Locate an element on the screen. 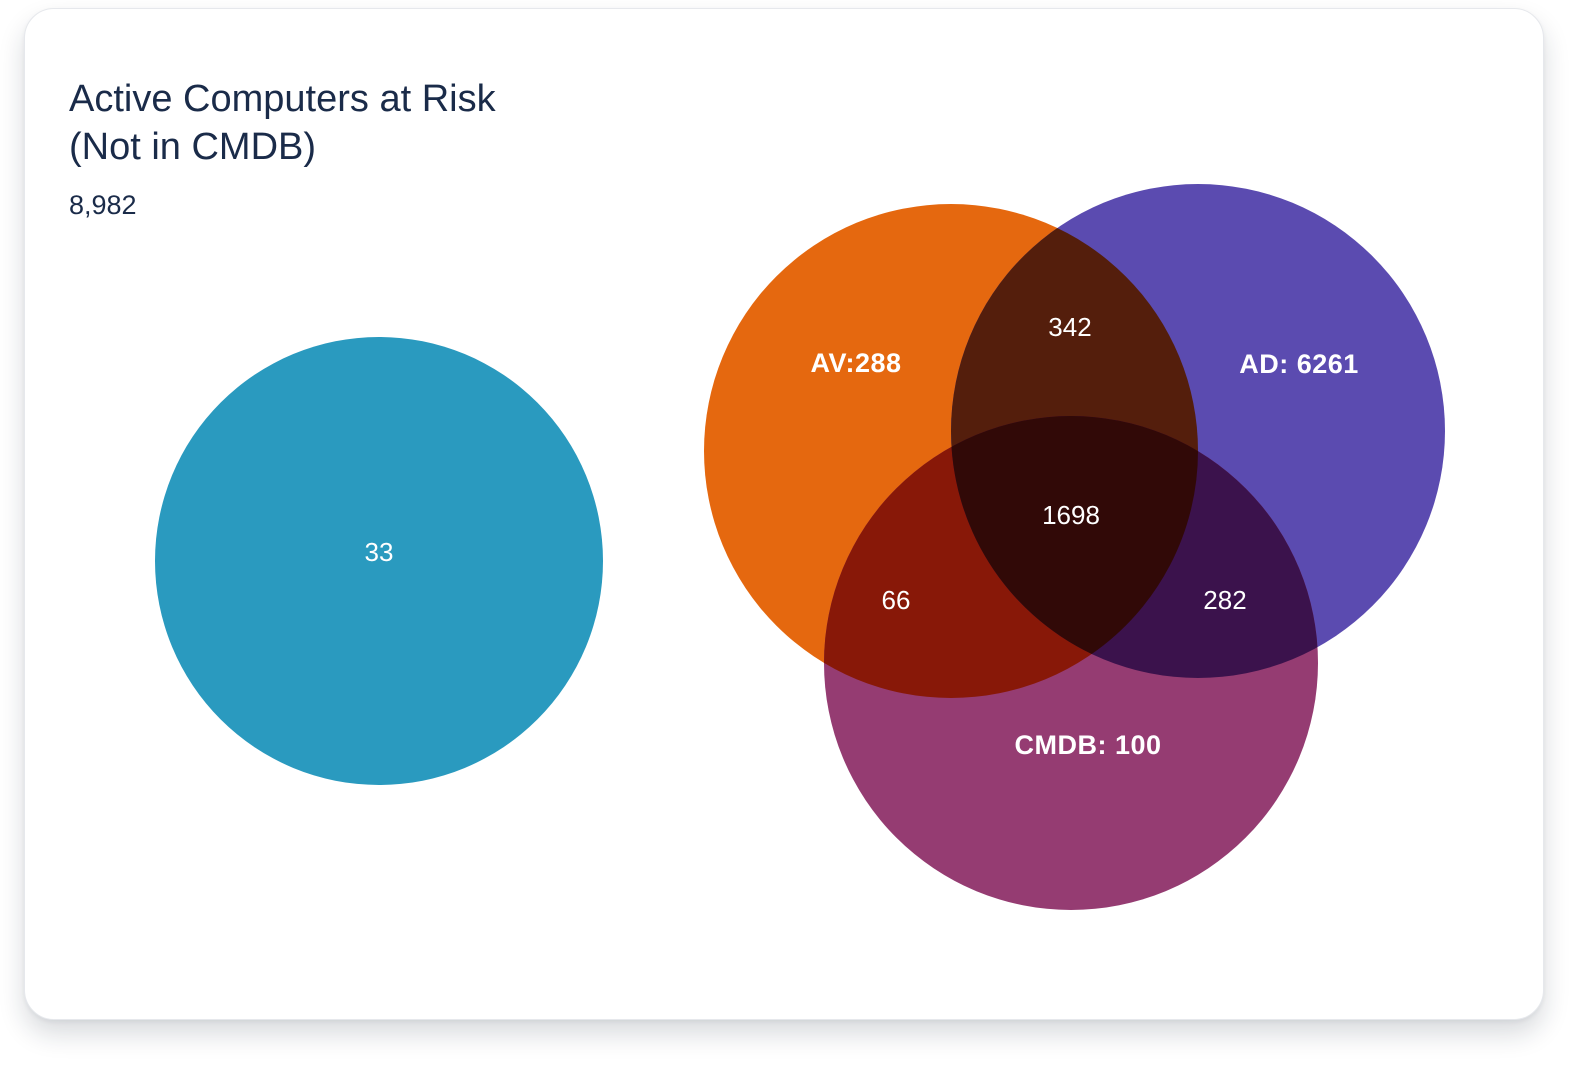 The height and width of the screenshot is (1072, 1584). venn-label-cmdb: CMDB: 100 is located at coordinates (1087, 745).